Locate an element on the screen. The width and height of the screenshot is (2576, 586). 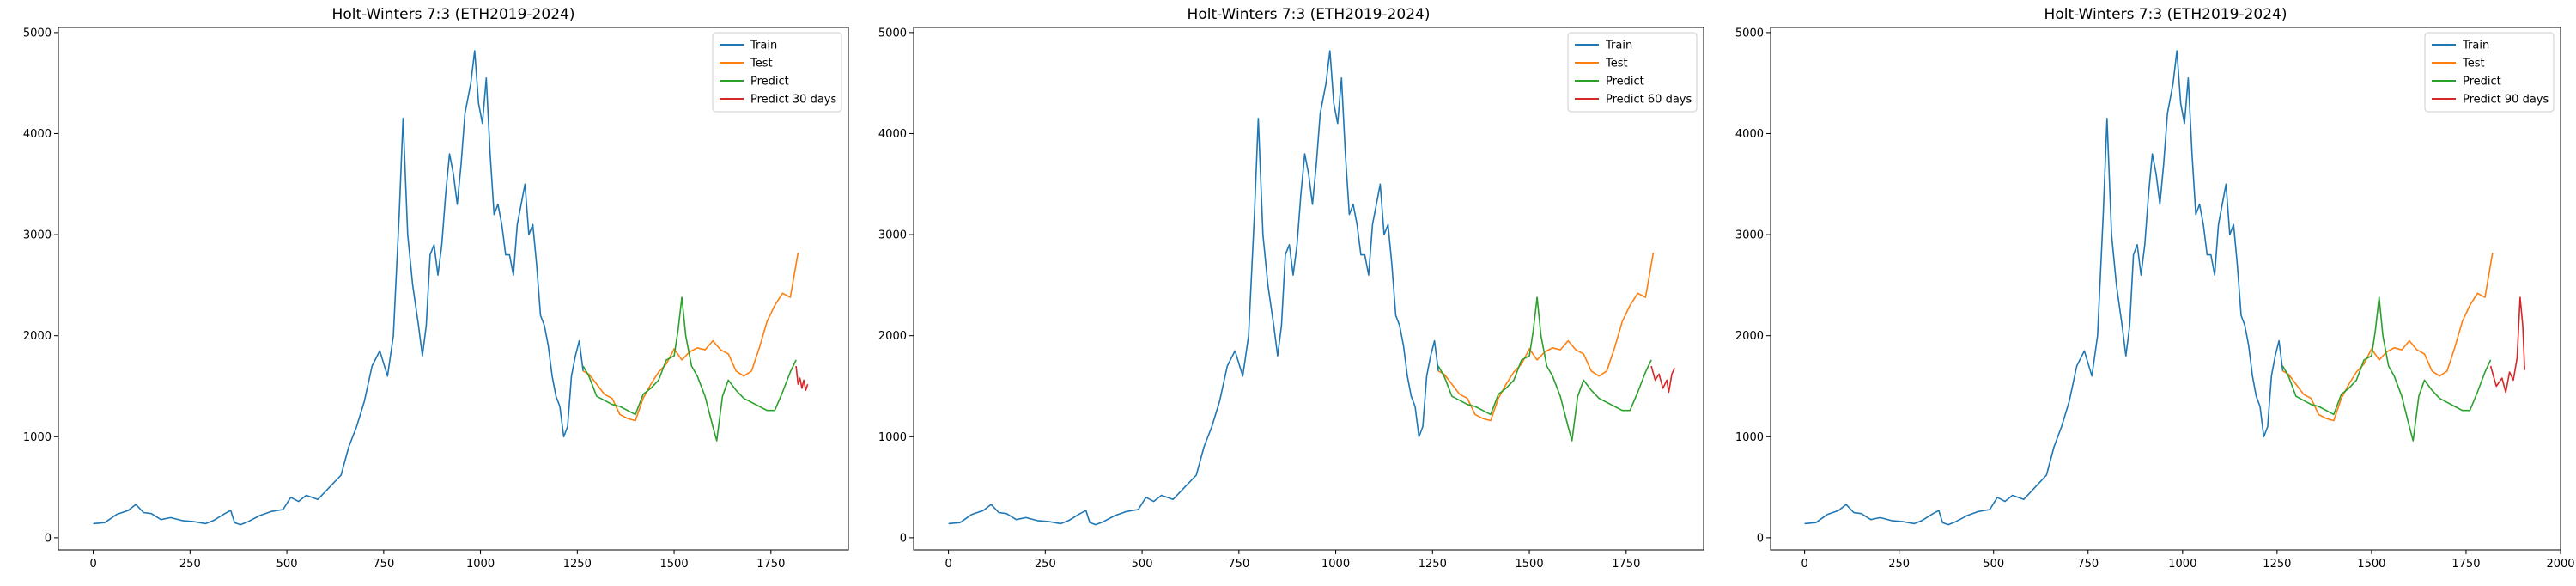
series-line-predict-90-days is located at coordinates (2507, 345).